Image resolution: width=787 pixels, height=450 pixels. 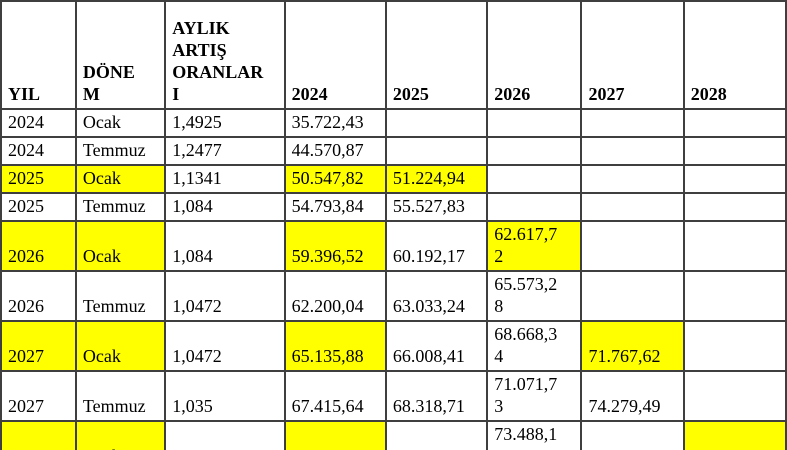 What do you see at coordinates (436, 296) in the screenshot?
I see `cell-y2025: 63.033,24` at bounding box center [436, 296].